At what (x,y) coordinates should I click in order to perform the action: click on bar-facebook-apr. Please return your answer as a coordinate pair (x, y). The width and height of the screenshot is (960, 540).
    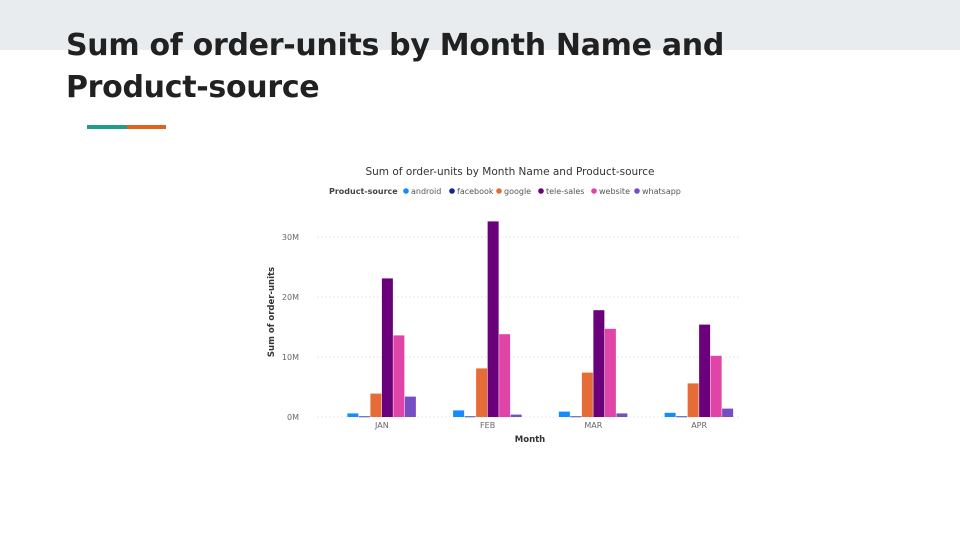
    Looking at the image, I should click on (682, 417).